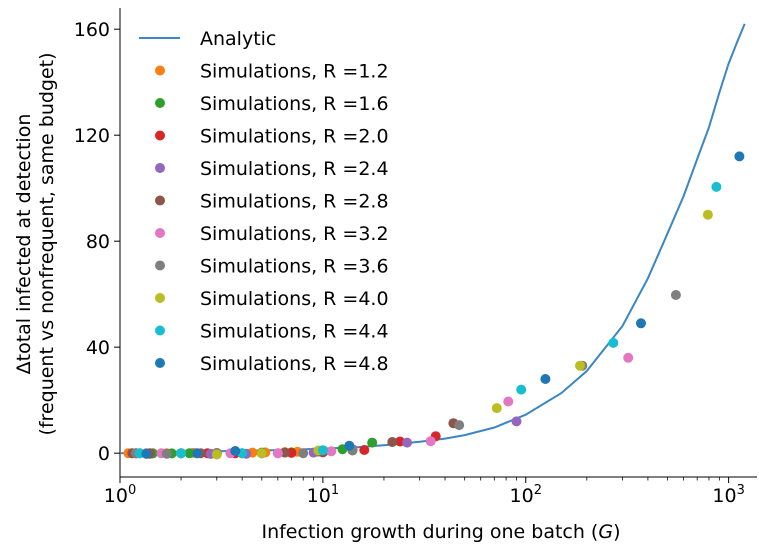 The width and height of the screenshot is (759, 550). What do you see at coordinates (47, 243) in the screenshot?
I see `y-axis-label-line2: (frequent vs nonfrequent, same budget)` at bounding box center [47, 243].